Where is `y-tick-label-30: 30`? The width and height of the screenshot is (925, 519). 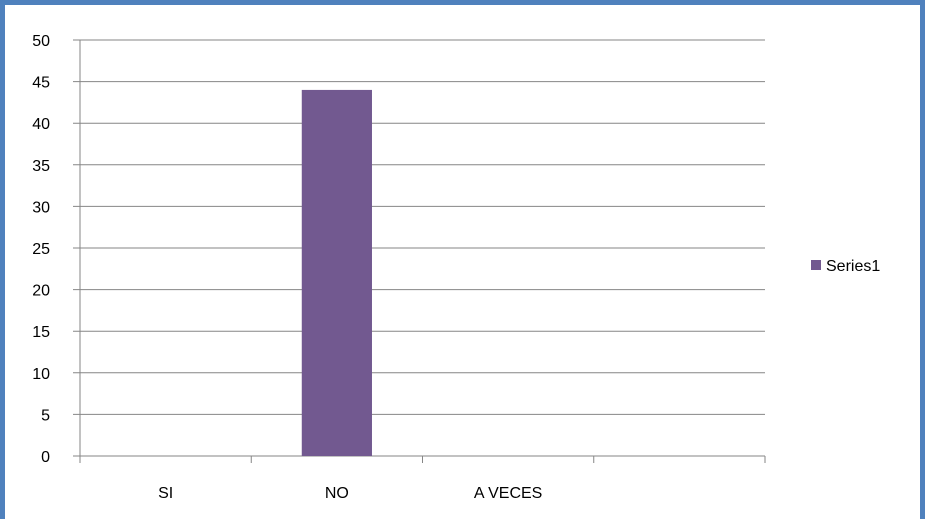
y-tick-label-30: 30 is located at coordinates (41, 207).